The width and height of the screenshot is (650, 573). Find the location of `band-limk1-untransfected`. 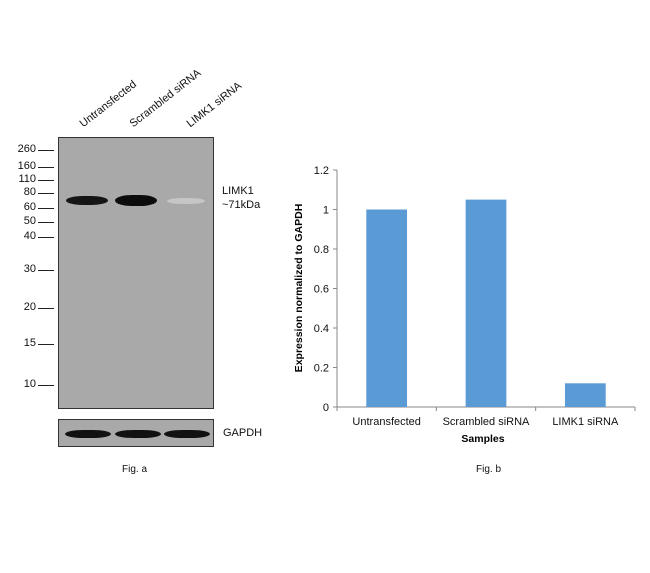

band-limk1-untransfected is located at coordinates (87, 200).